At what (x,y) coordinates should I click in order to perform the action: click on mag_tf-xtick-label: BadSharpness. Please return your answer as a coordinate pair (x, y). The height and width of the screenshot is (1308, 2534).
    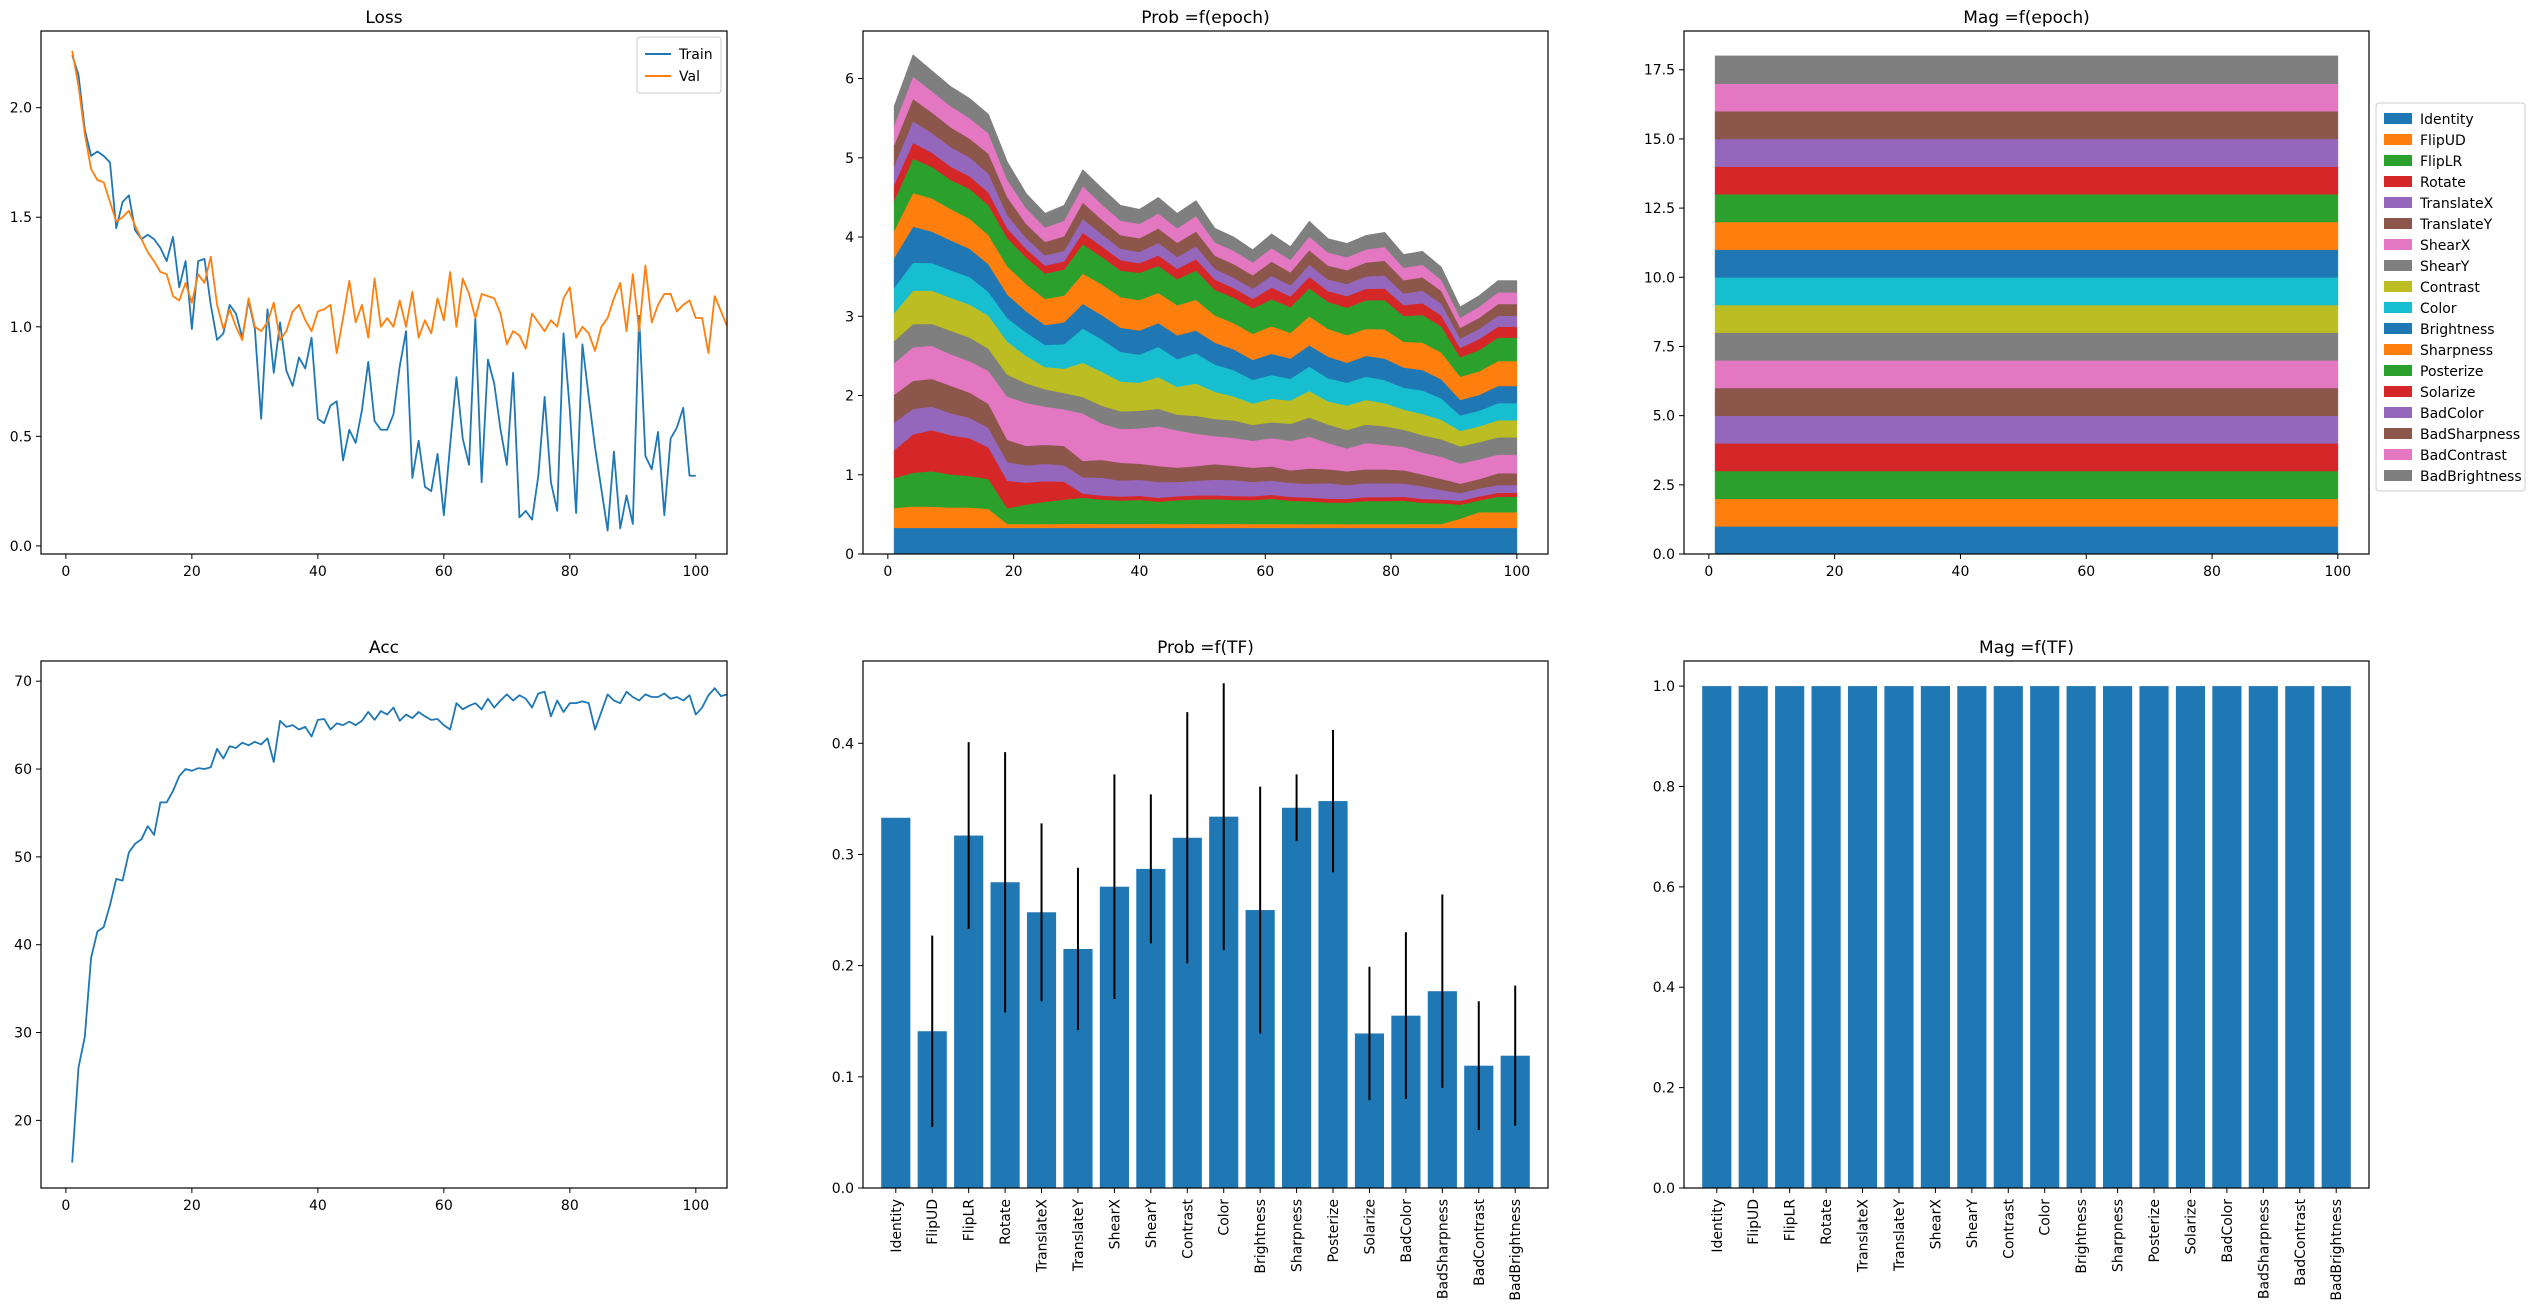
    Looking at the image, I should click on (2264, 1249).